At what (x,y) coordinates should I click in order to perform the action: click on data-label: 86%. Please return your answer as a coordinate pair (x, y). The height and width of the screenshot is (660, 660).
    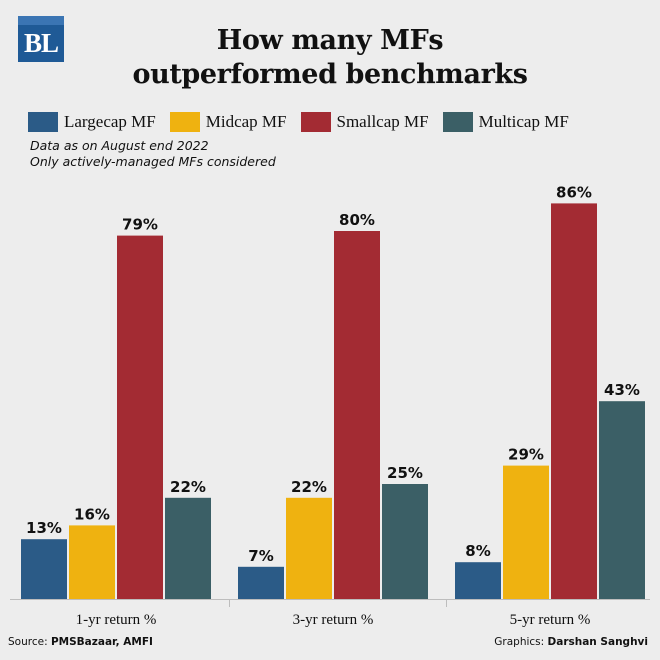
    Looking at the image, I should click on (574, 192).